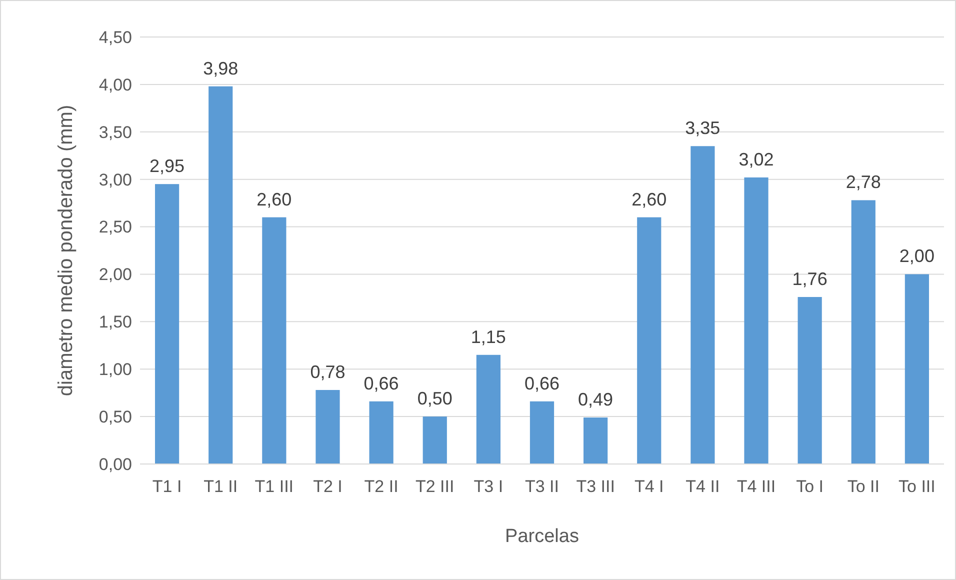 This screenshot has width=956, height=580. What do you see at coordinates (167, 166) in the screenshot?
I see `data-label: 2,95` at bounding box center [167, 166].